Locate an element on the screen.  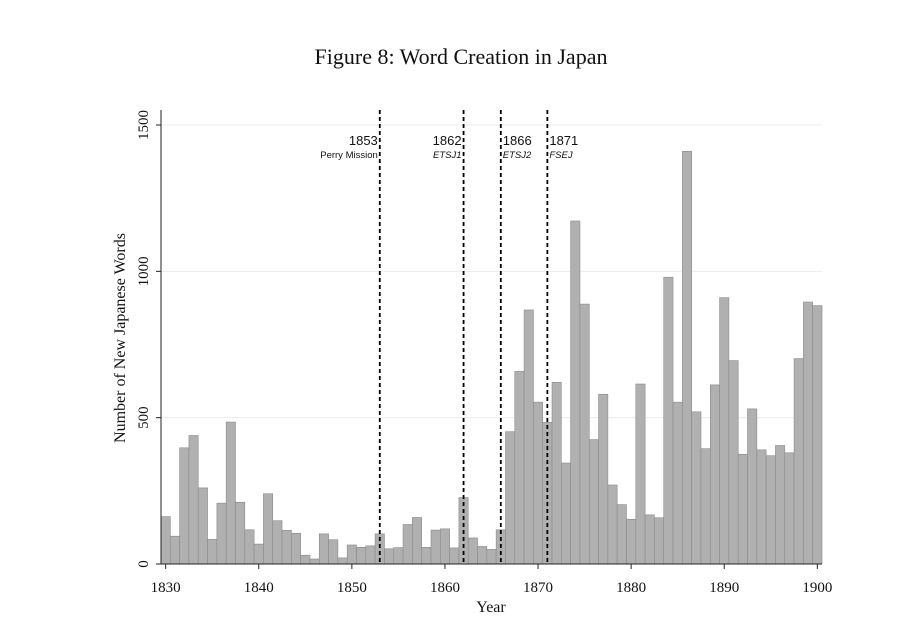
x-tick-label: 1880 is located at coordinates (631, 588).